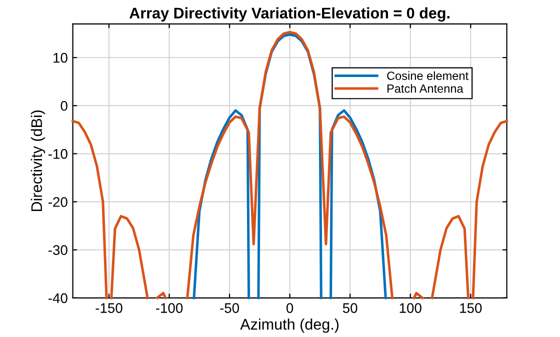 This screenshot has height=337, width=560. Describe the element at coordinates (411, 308) in the screenshot. I see `x-tick-label: 100` at that location.